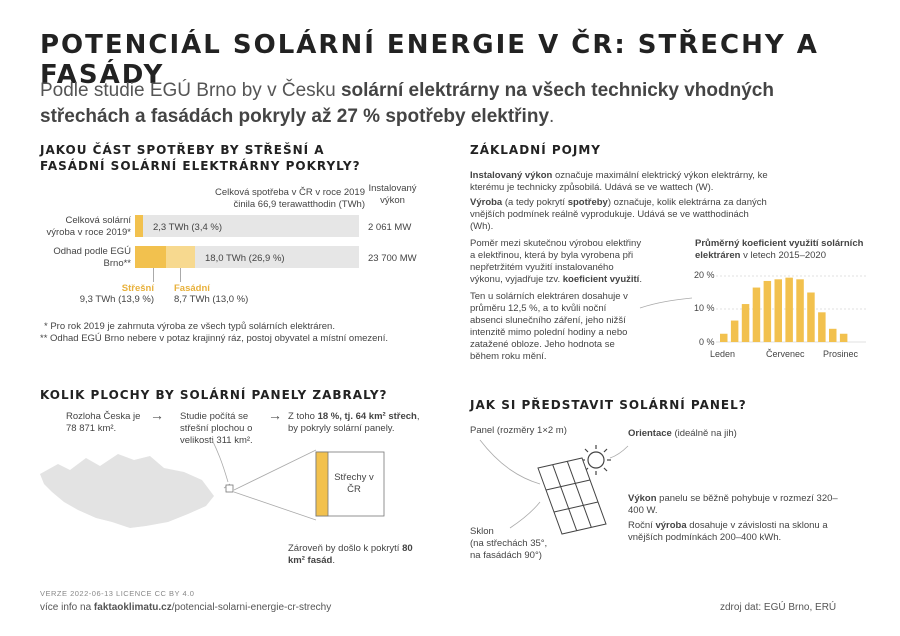  I want to click on facade-note-post: ., so click(333, 560).